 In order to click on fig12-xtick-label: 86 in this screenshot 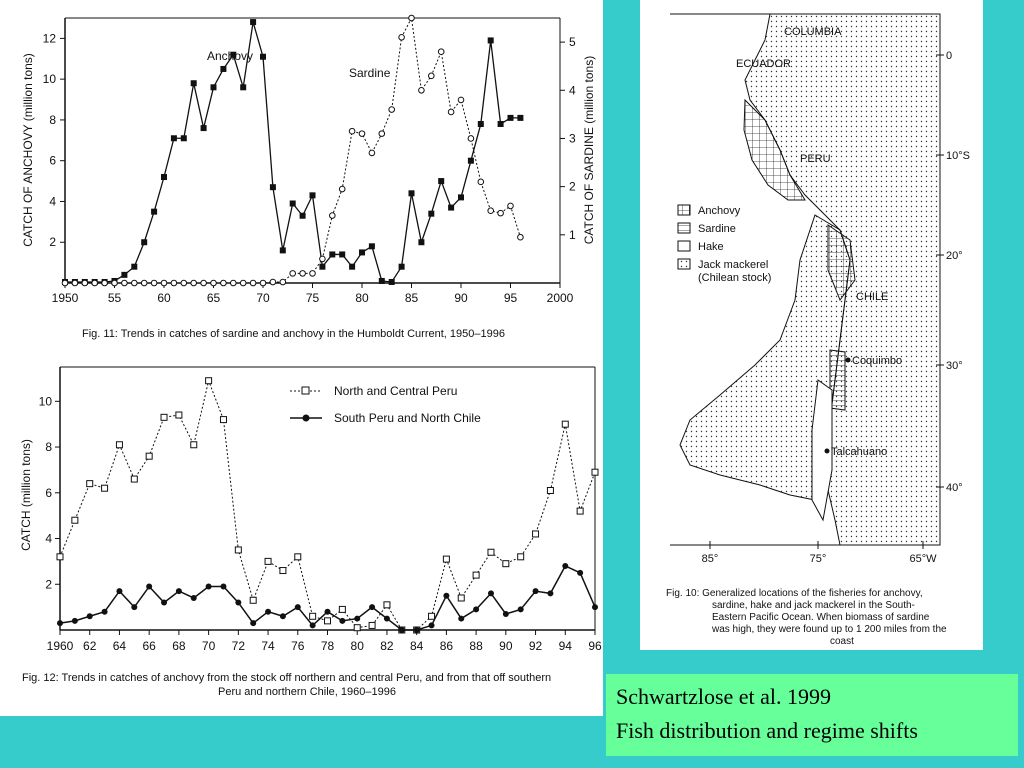, I will do `click(447, 646)`.